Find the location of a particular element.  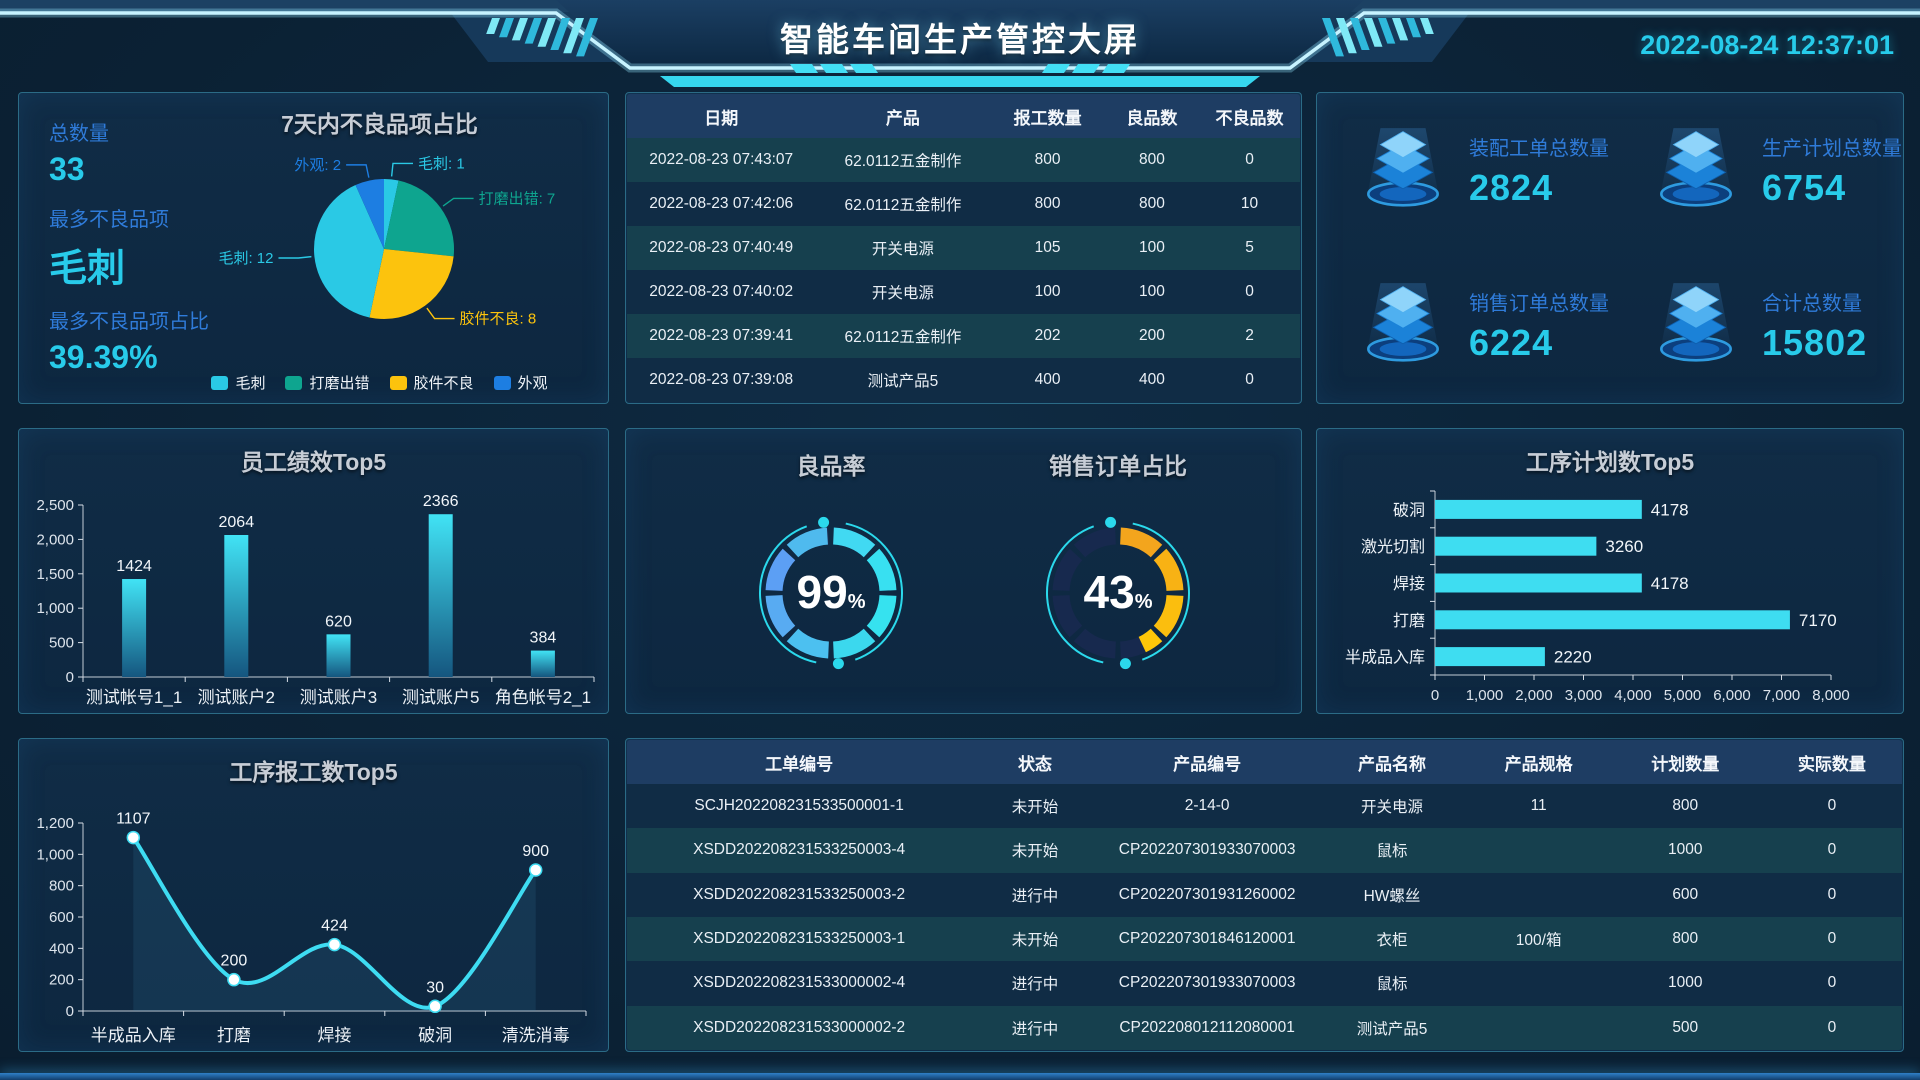

svg-text: 30 is located at coordinates (435, 987).